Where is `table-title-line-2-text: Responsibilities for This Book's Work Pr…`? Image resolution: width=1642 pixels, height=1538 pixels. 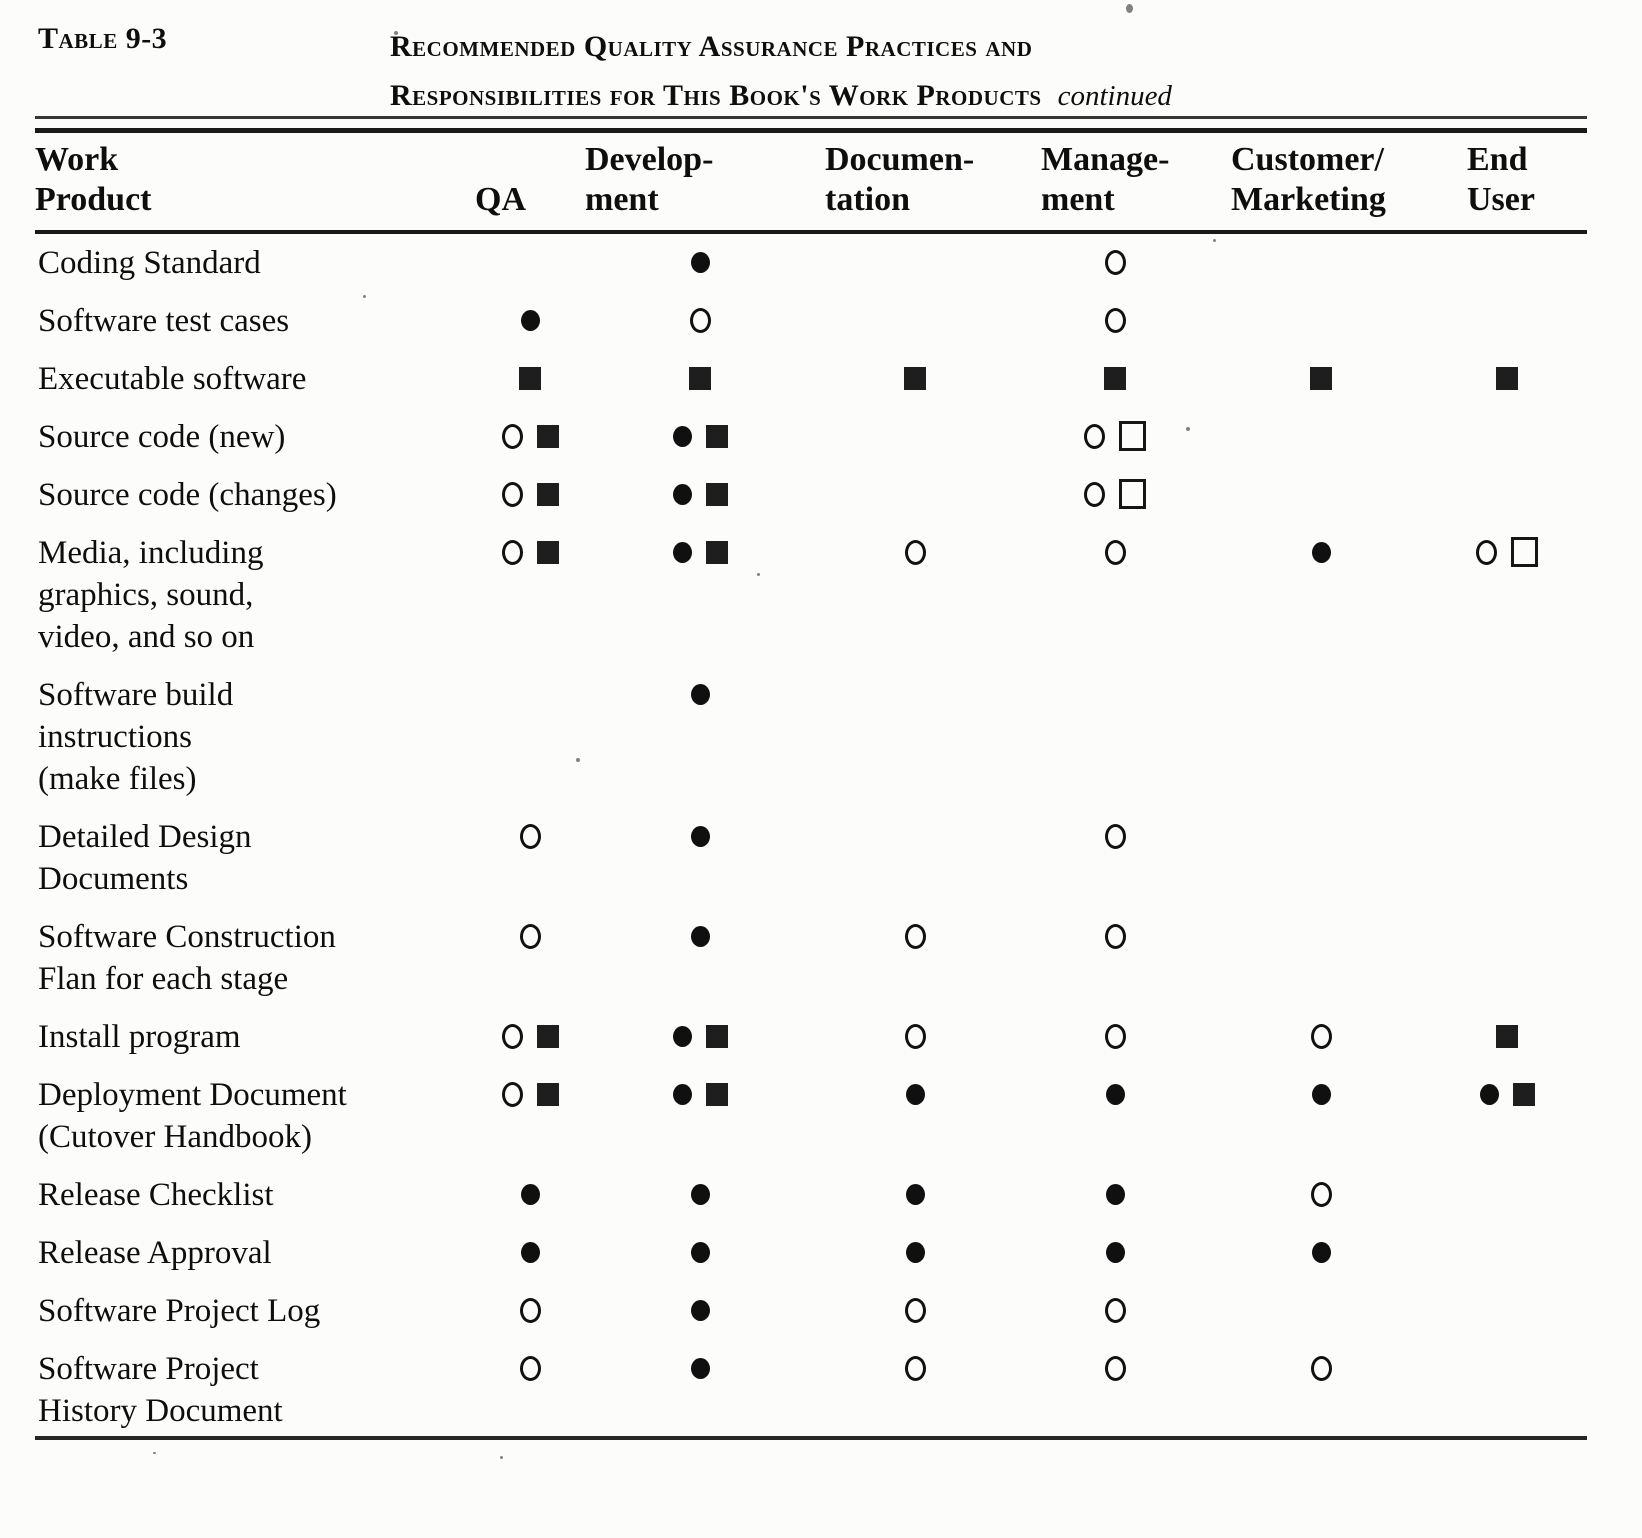
table-title-line-2-text: Responsibilities for This Book's Work Pr… is located at coordinates (716, 95).